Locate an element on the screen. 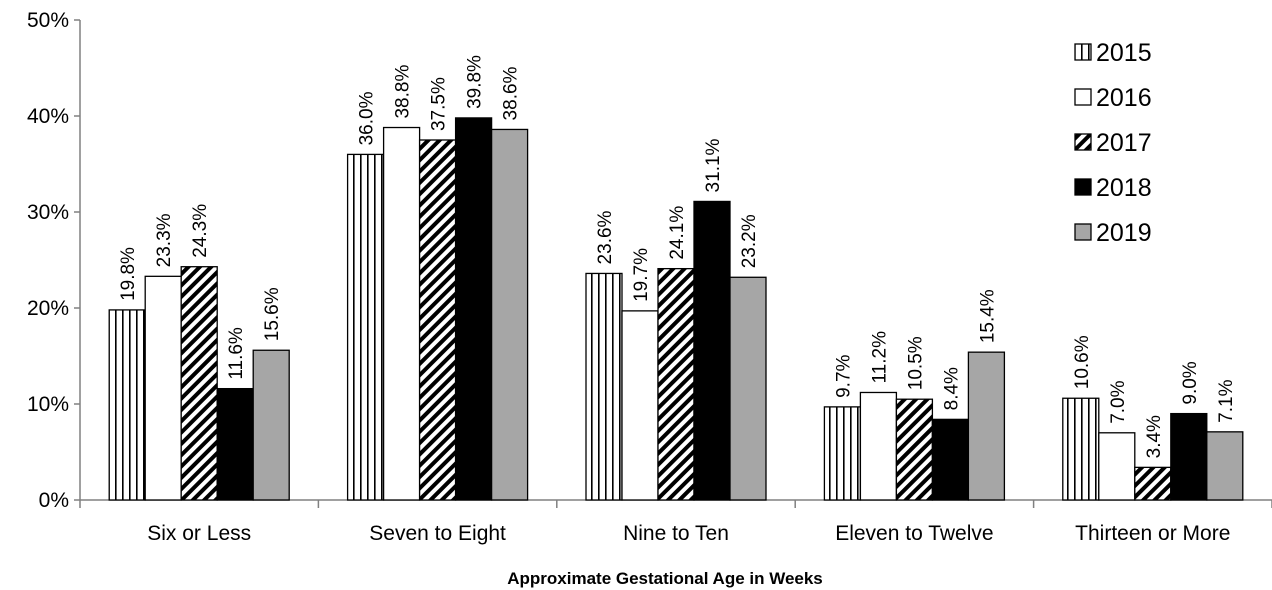 This screenshot has width=1272, height=590. y-tick-label: 0% is located at coordinates (54, 500).